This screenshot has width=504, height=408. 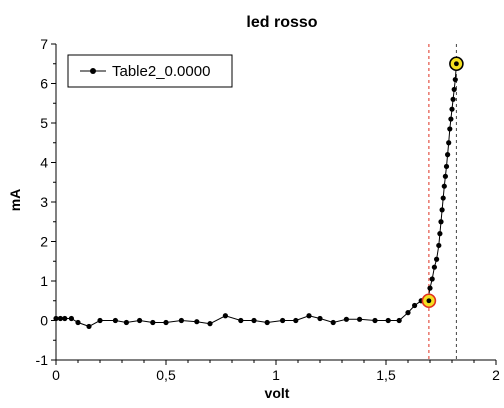 I want to click on y-tick-label: 5, so click(x=44, y=123).